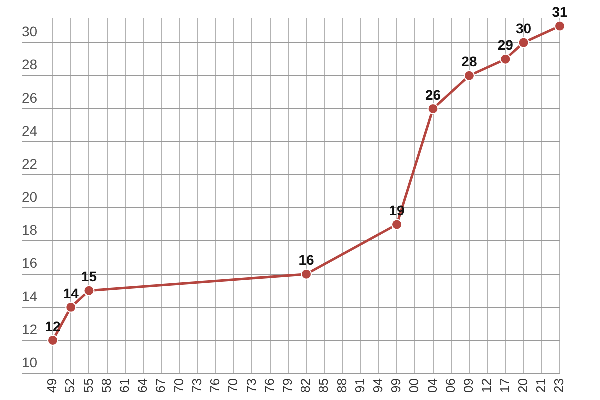 This screenshot has height=400, width=600. What do you see at coordinates (52, 386) in the screenshot?
I see `x-tick-label: 49` at bounding box center [52, 386].